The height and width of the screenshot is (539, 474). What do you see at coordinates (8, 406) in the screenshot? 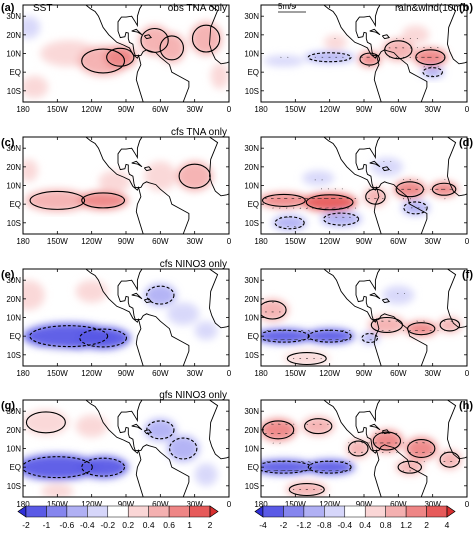
I see `panel-letter: (g)` at bounding box center [8, 406].